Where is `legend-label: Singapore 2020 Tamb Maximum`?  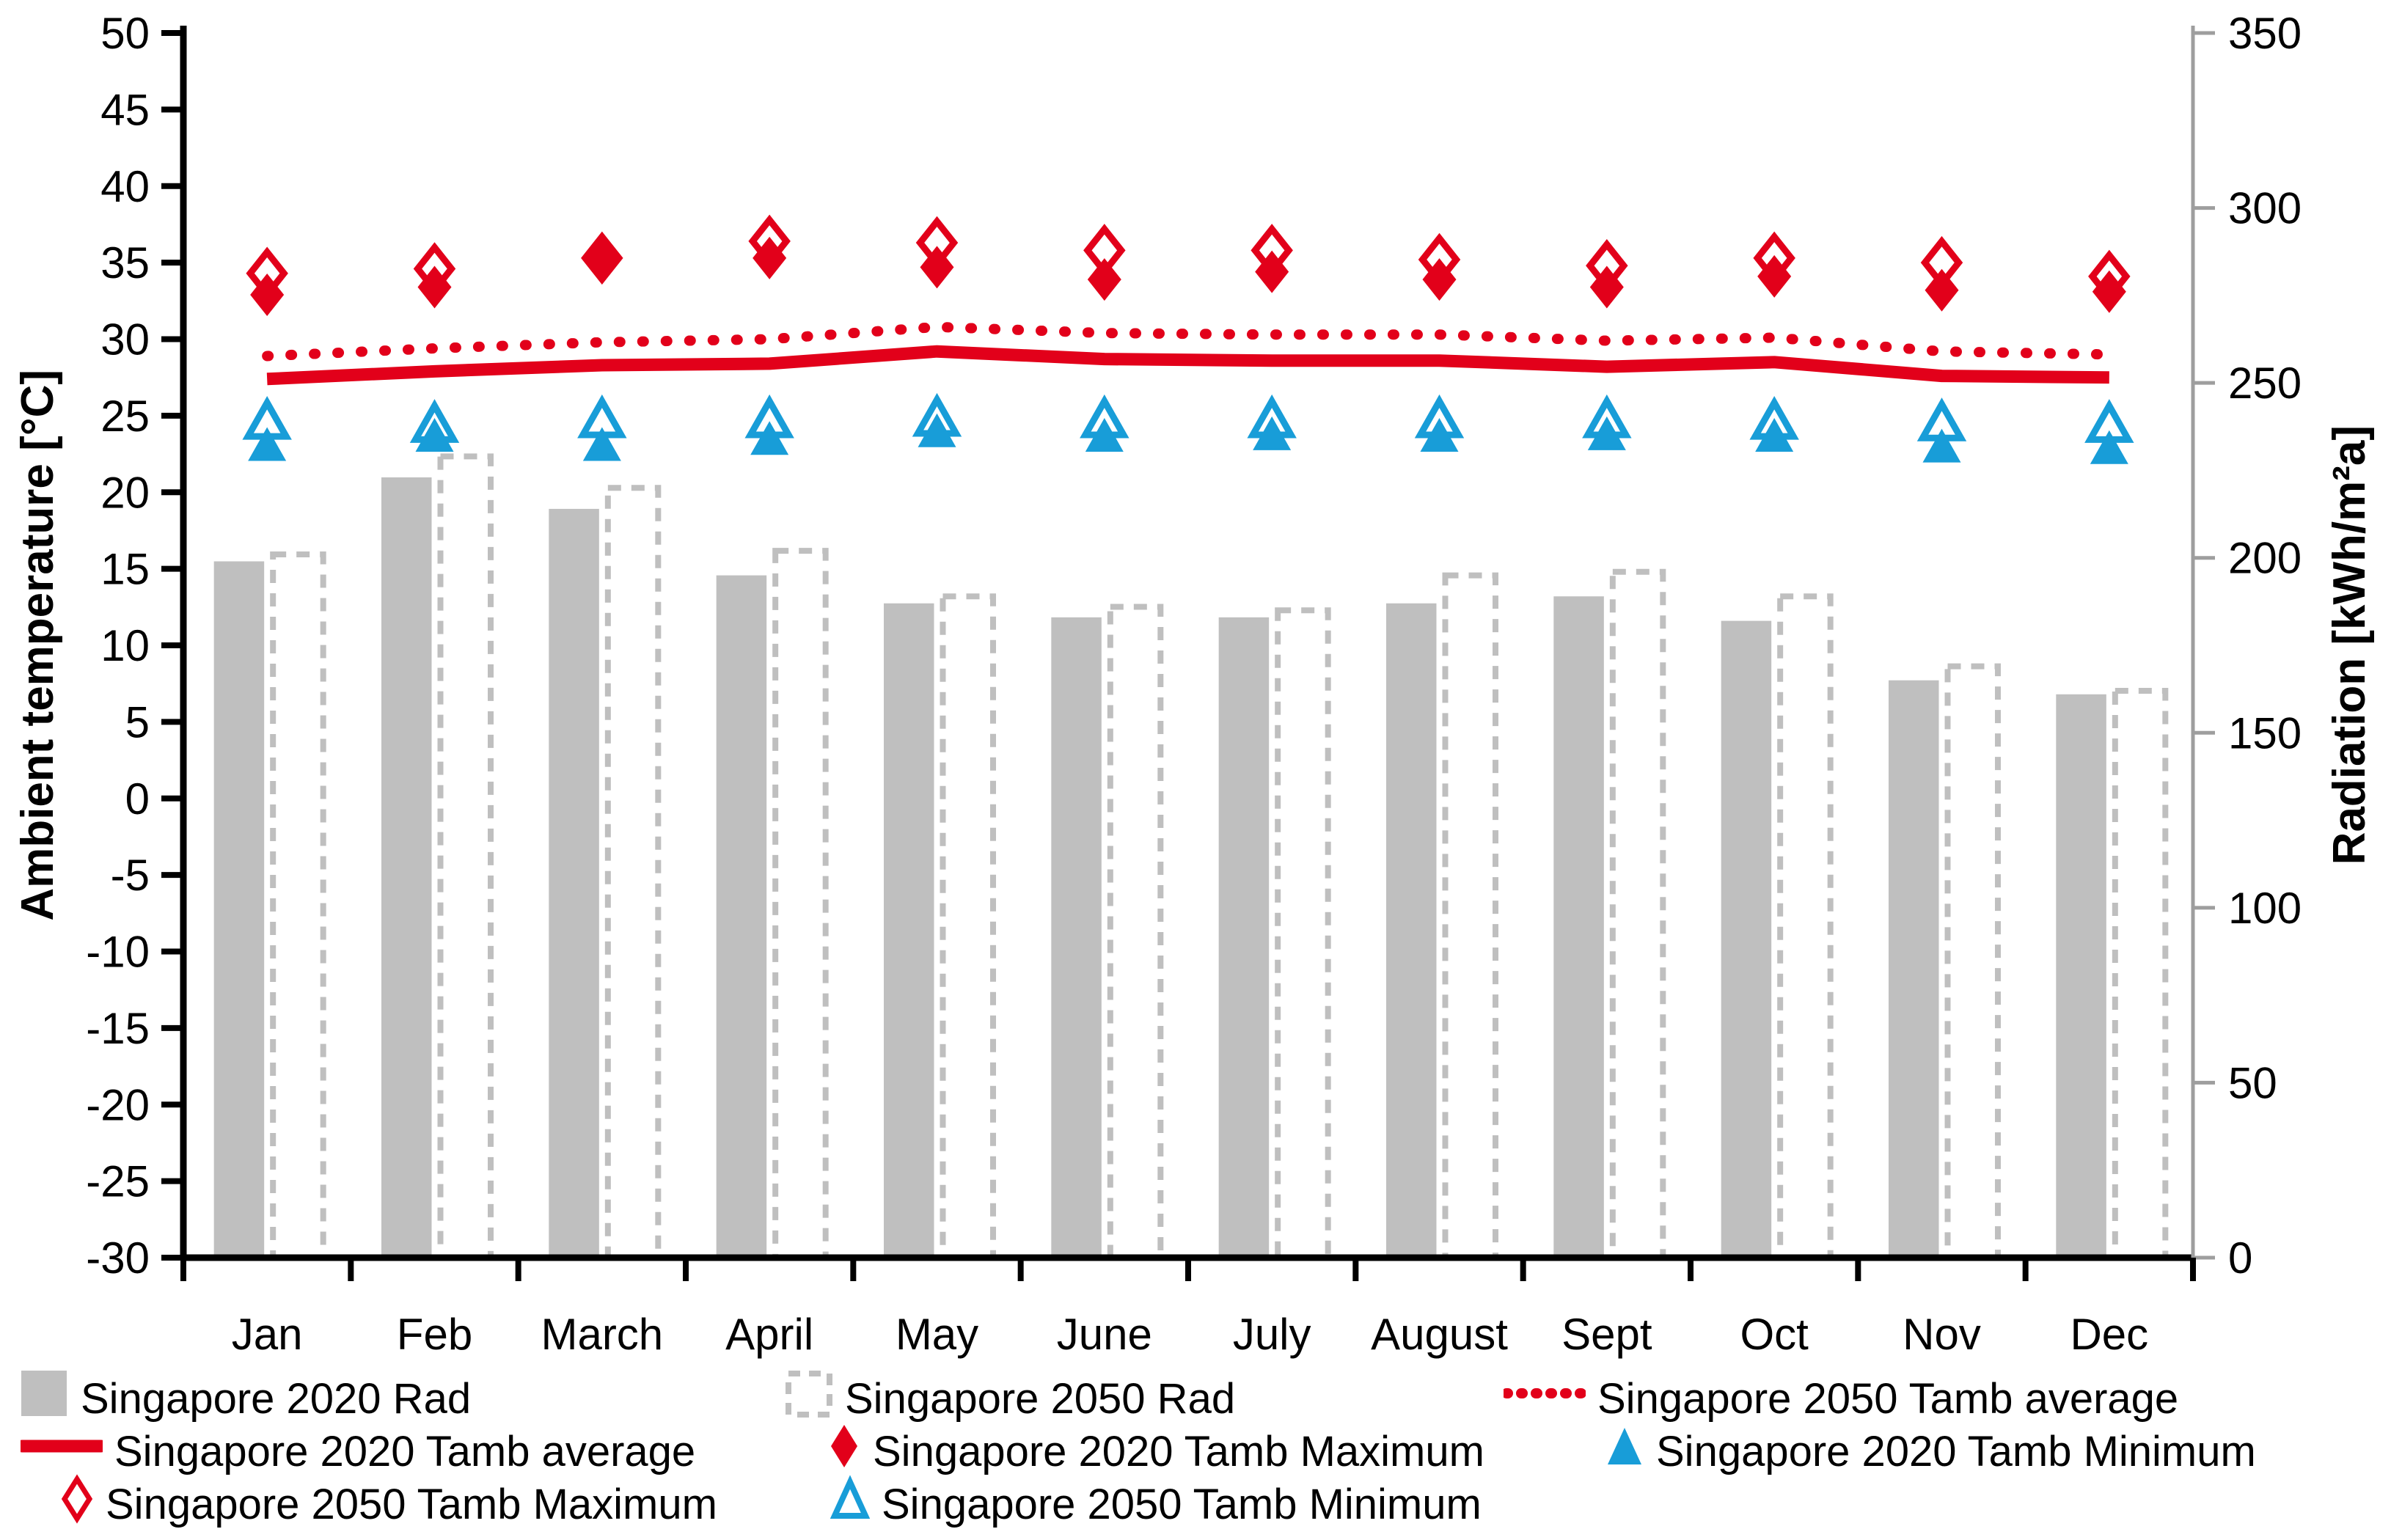 legend-label: Singapore 2020 Tamb Maximum is located at coordinates (1178, 1451).